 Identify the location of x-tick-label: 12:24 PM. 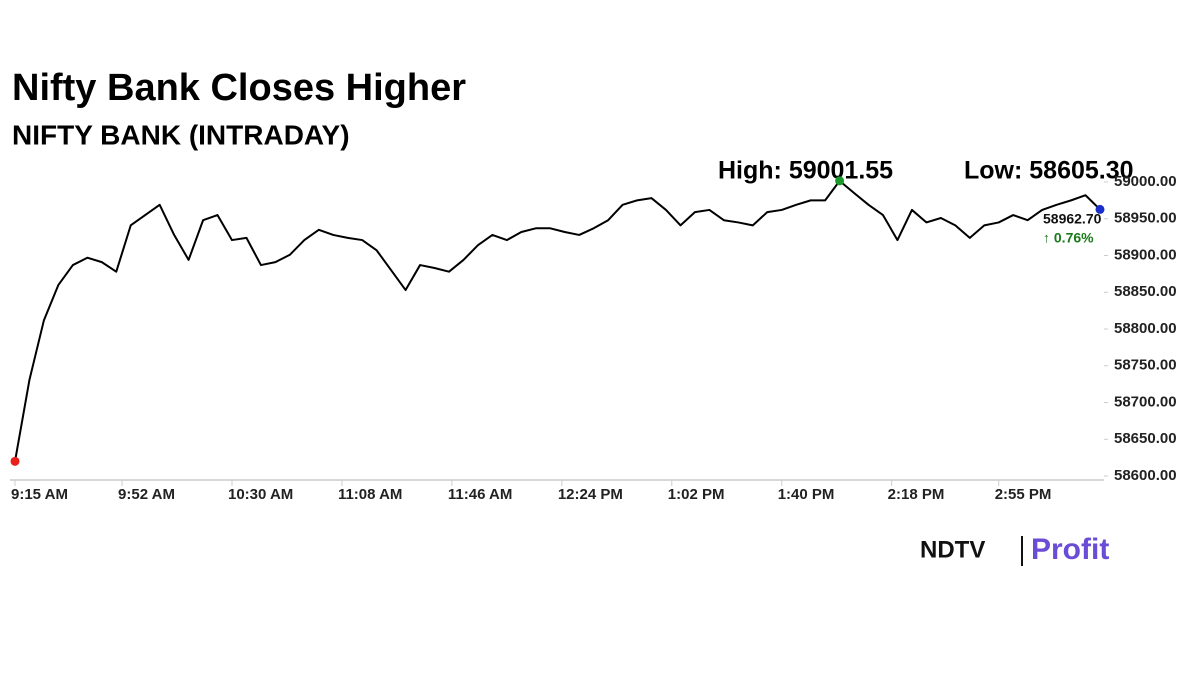
(590, 494).